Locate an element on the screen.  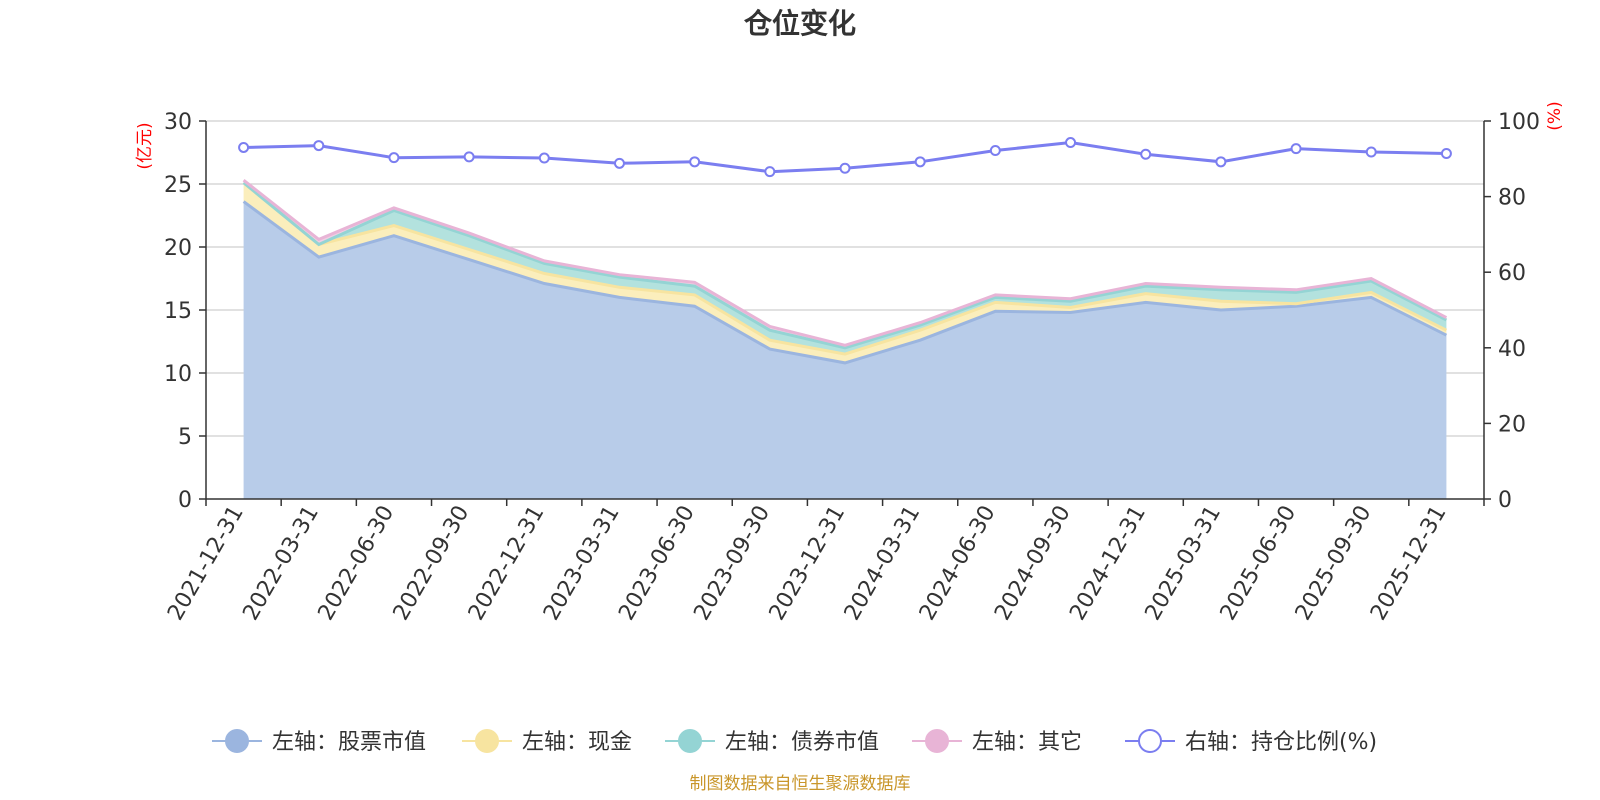
x-tick-label-10: 2024-06-30 is located at coordinates (958, 563).